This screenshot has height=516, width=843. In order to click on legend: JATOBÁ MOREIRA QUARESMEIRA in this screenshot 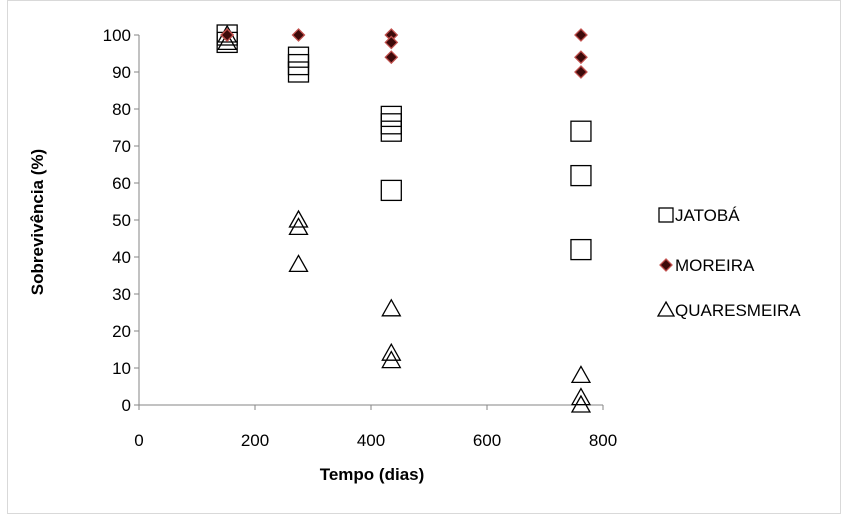, I will do `click(728, 263)`.